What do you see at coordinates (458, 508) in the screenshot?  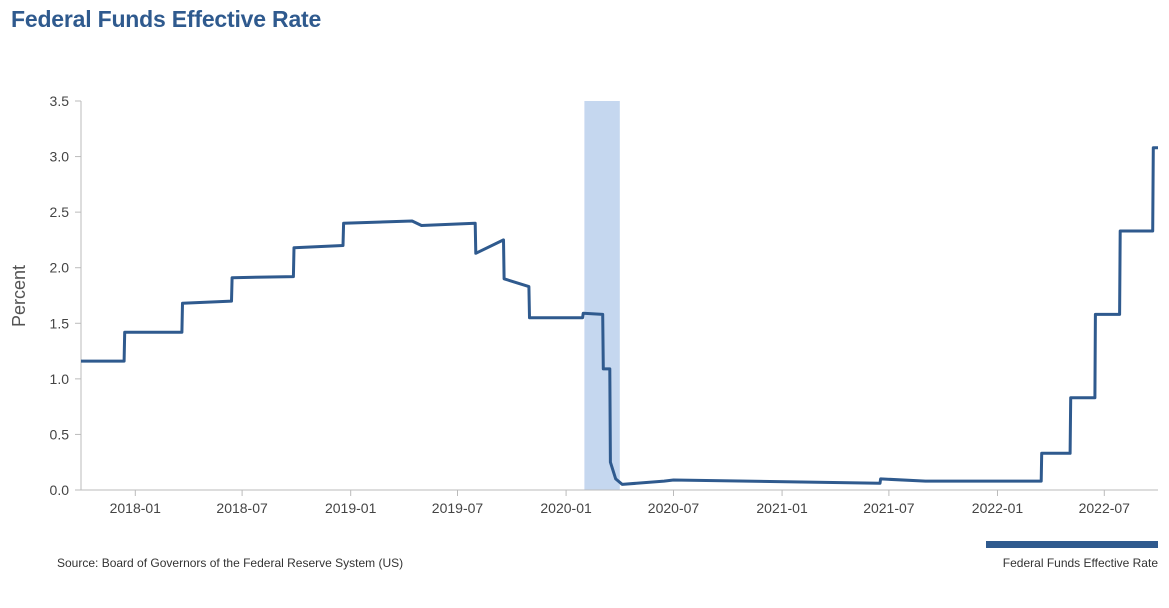 I see `x-tick-label: 2019-07` at bounding box center [458, 508].